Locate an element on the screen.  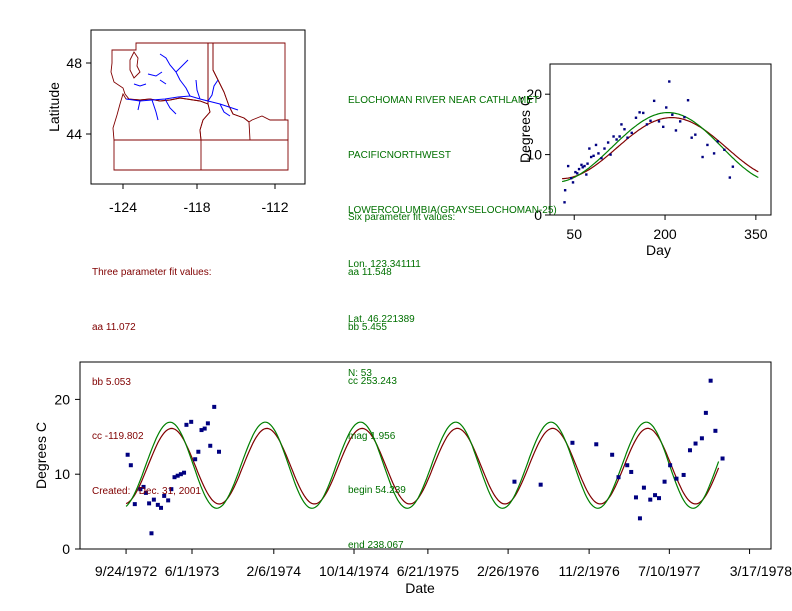
timeseries-ytick-label: 20 is located at coordinates (62, 399).